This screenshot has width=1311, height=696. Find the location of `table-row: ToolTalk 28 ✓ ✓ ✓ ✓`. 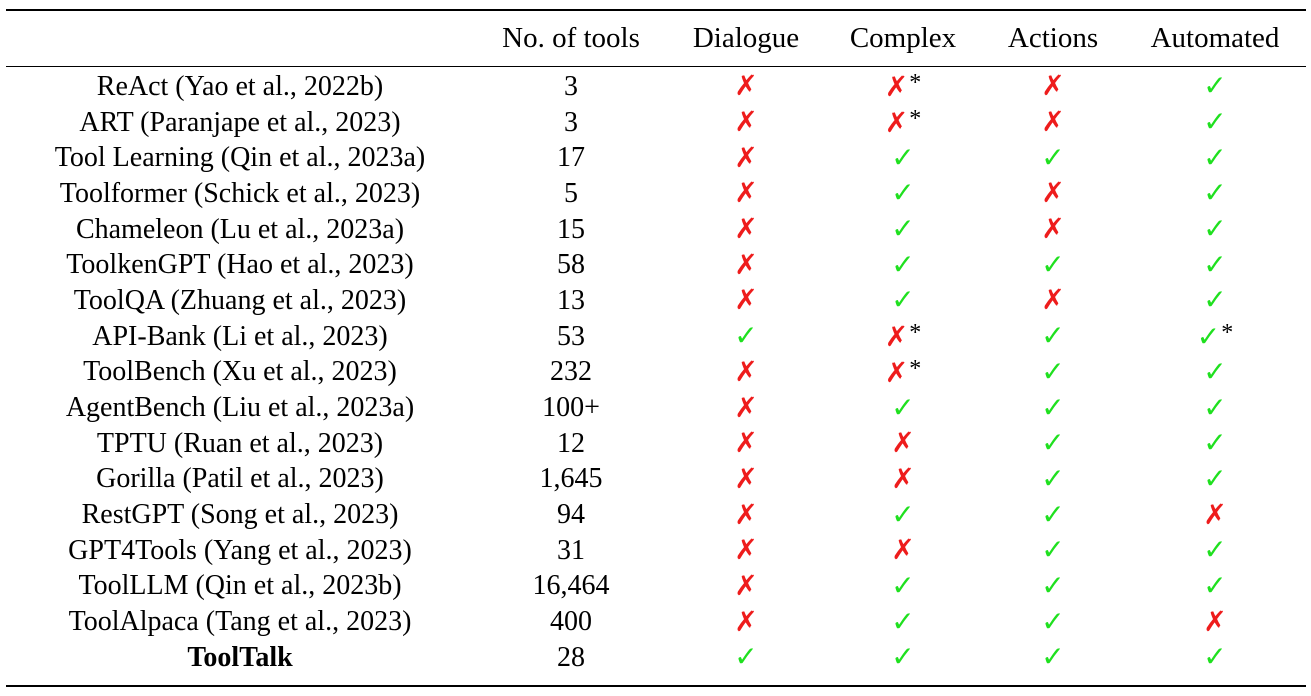

table-row: ToolTalk 28 ✓ ✓ ✓ ✓ is located at coordinates (656, 658).